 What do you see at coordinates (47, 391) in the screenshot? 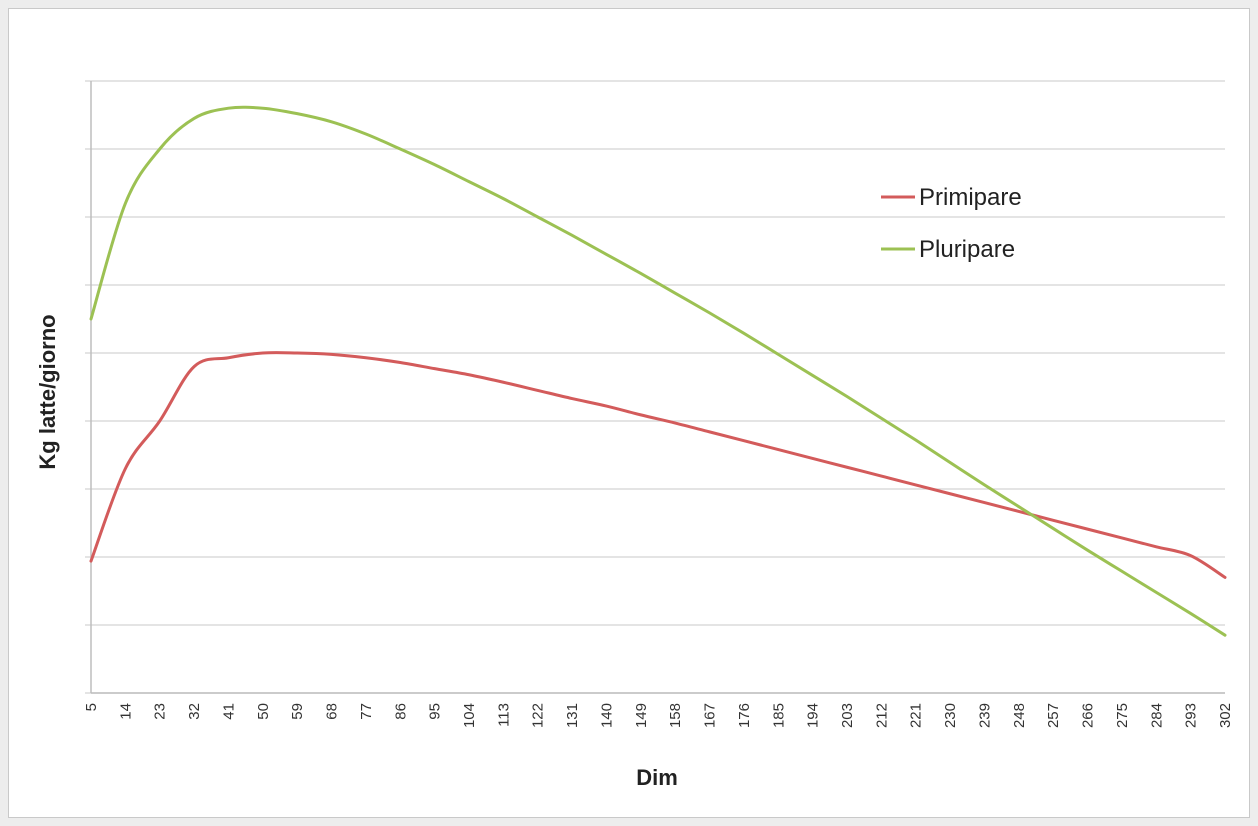
I see `y-axis-title: Kg latte/giorno` at bounding box center [47, 391].